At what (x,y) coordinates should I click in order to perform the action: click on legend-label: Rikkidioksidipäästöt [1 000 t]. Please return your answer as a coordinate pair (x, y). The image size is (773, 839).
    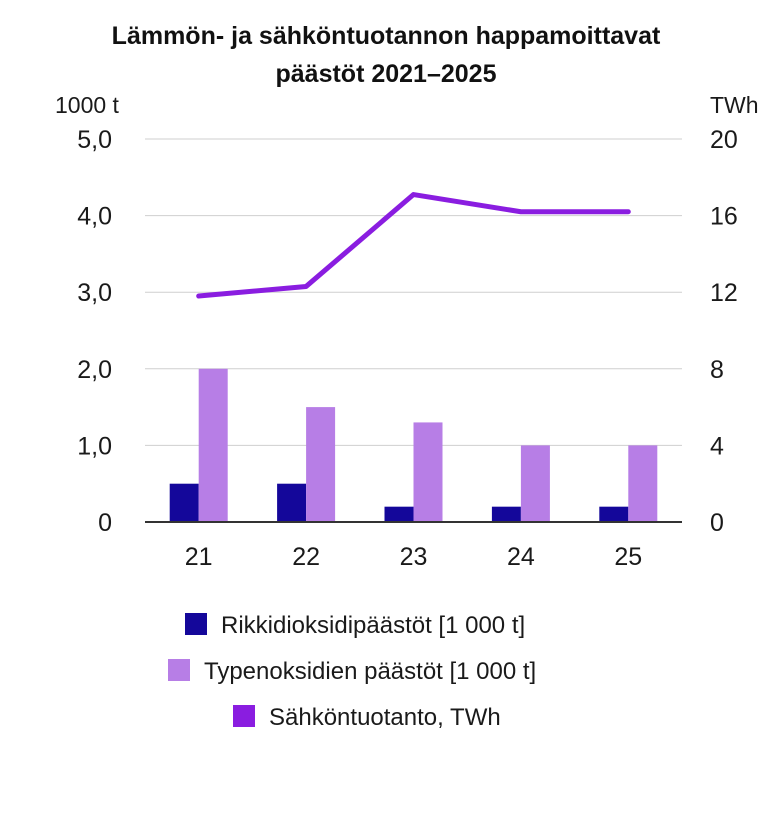
    Looking at the image, I should click on (373, 625).